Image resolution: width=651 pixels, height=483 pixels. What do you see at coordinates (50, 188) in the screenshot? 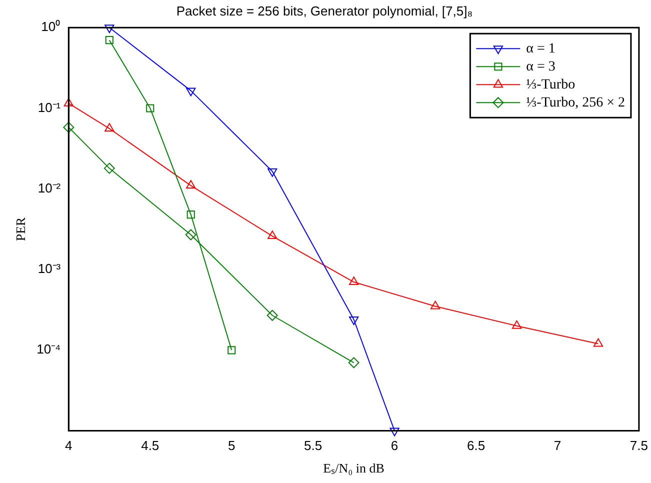
I see `y-tick-label: 10⁻²` at bounding box center [50, 188].